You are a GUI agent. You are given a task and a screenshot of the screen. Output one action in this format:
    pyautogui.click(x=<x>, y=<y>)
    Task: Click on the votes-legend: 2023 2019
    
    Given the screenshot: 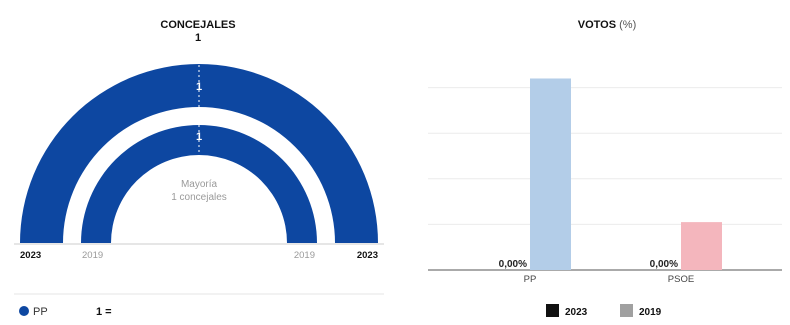 What is the action you would take?
    pyautogui.click(x=604, y=311)
    